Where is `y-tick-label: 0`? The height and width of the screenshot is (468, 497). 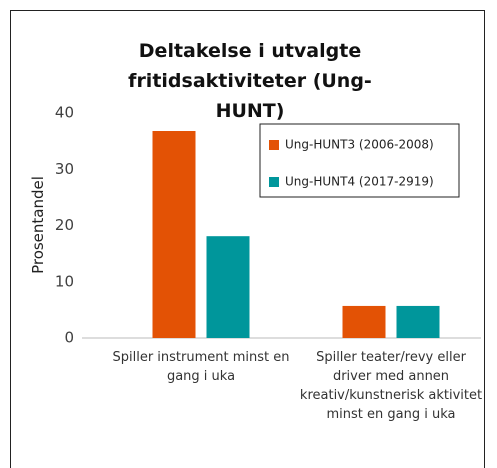 y-tick-label: 0 is located at coordinates (69, 338).